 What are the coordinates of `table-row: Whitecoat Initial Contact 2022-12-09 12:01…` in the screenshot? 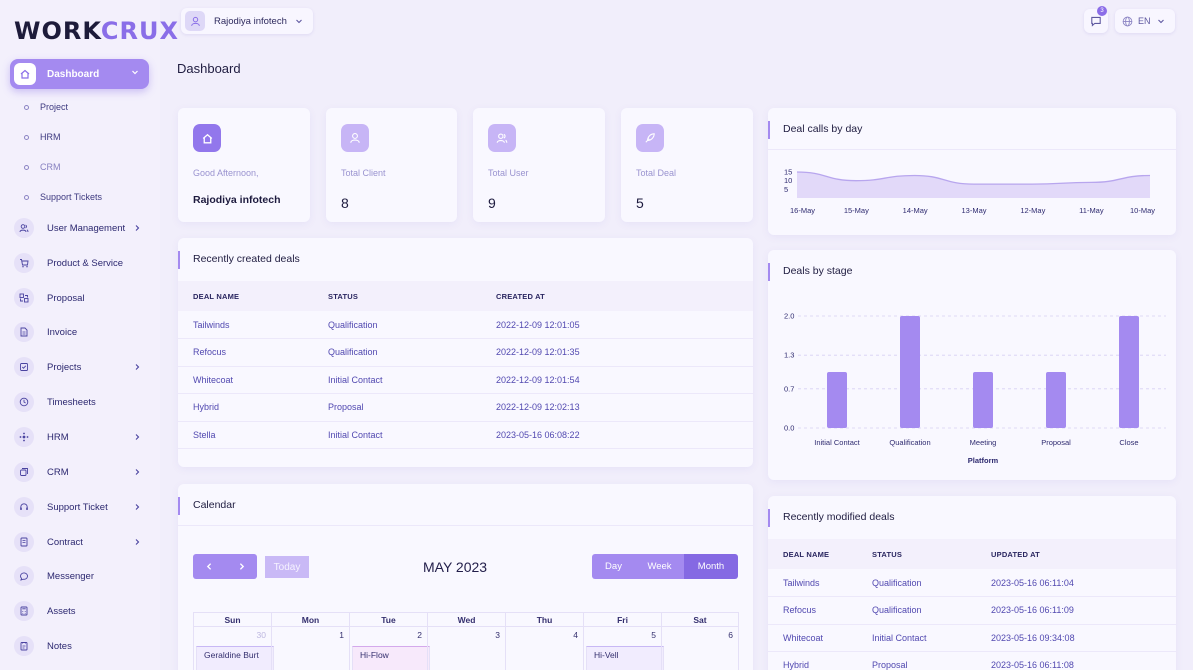 It's located at (465, 380).